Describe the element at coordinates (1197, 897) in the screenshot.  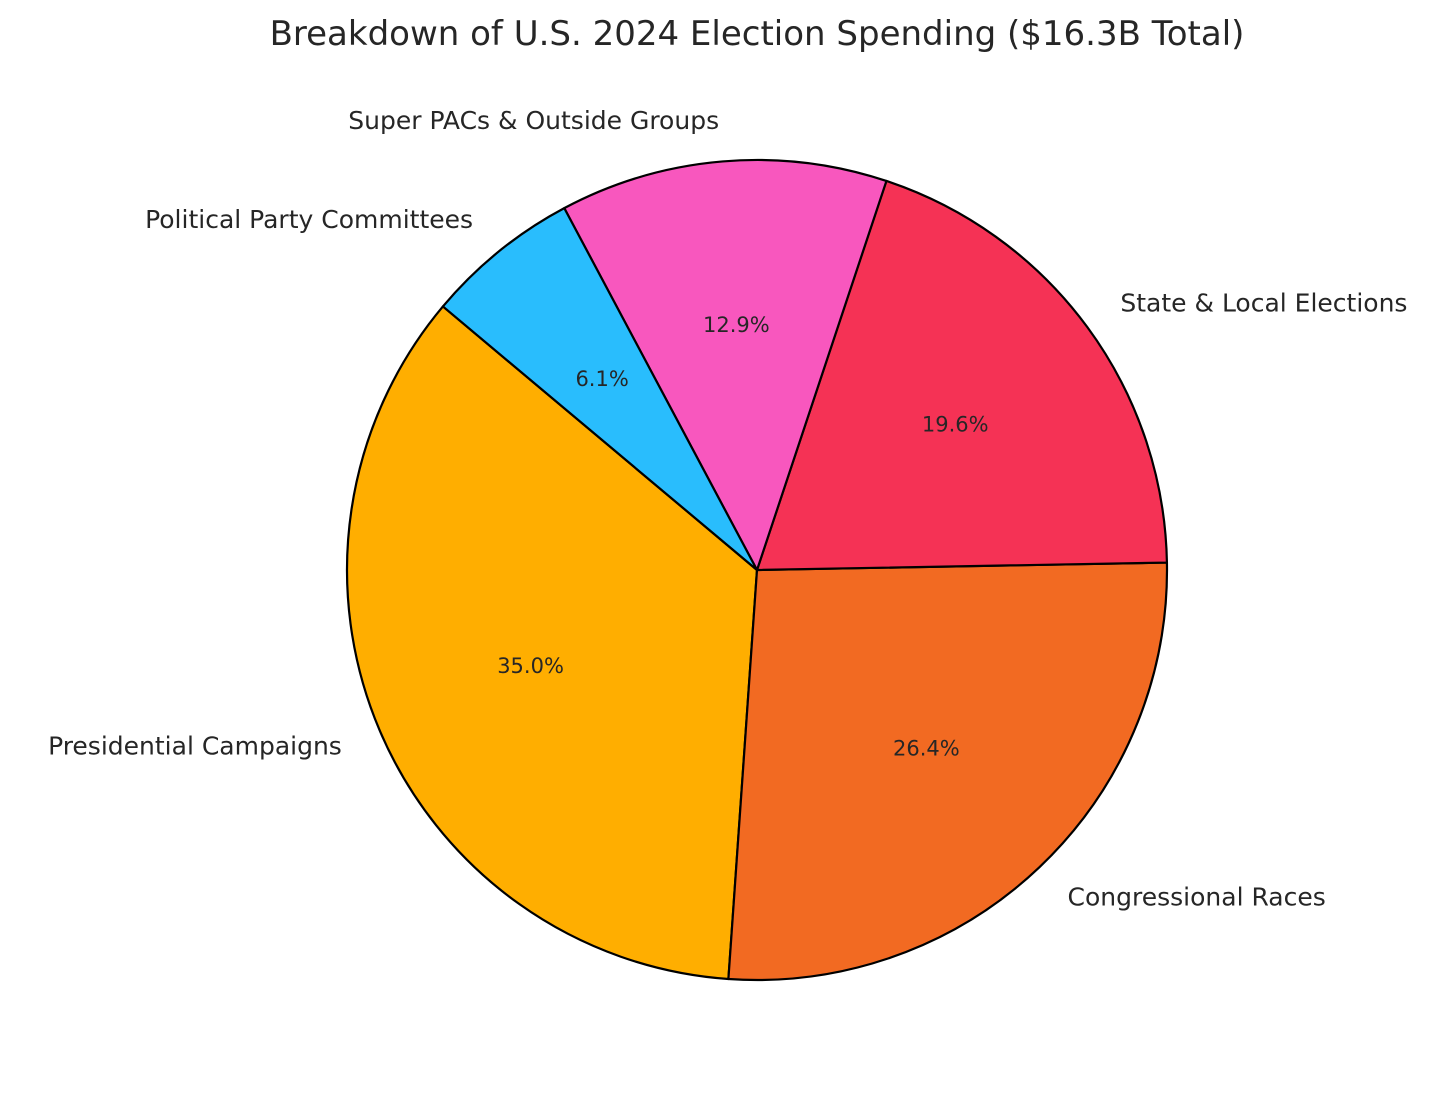
I see `slice-label-congressional-races: Congressional Races` at that location.